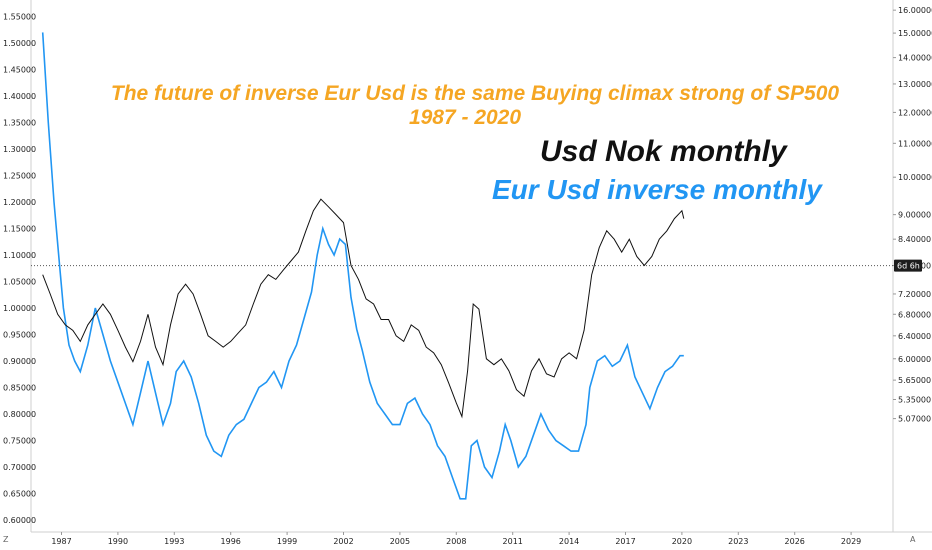  What do you see at coordinates (343, 541) in the screenshot?
I see `x-tick-label: 2002` at bounding box center [343, 541].